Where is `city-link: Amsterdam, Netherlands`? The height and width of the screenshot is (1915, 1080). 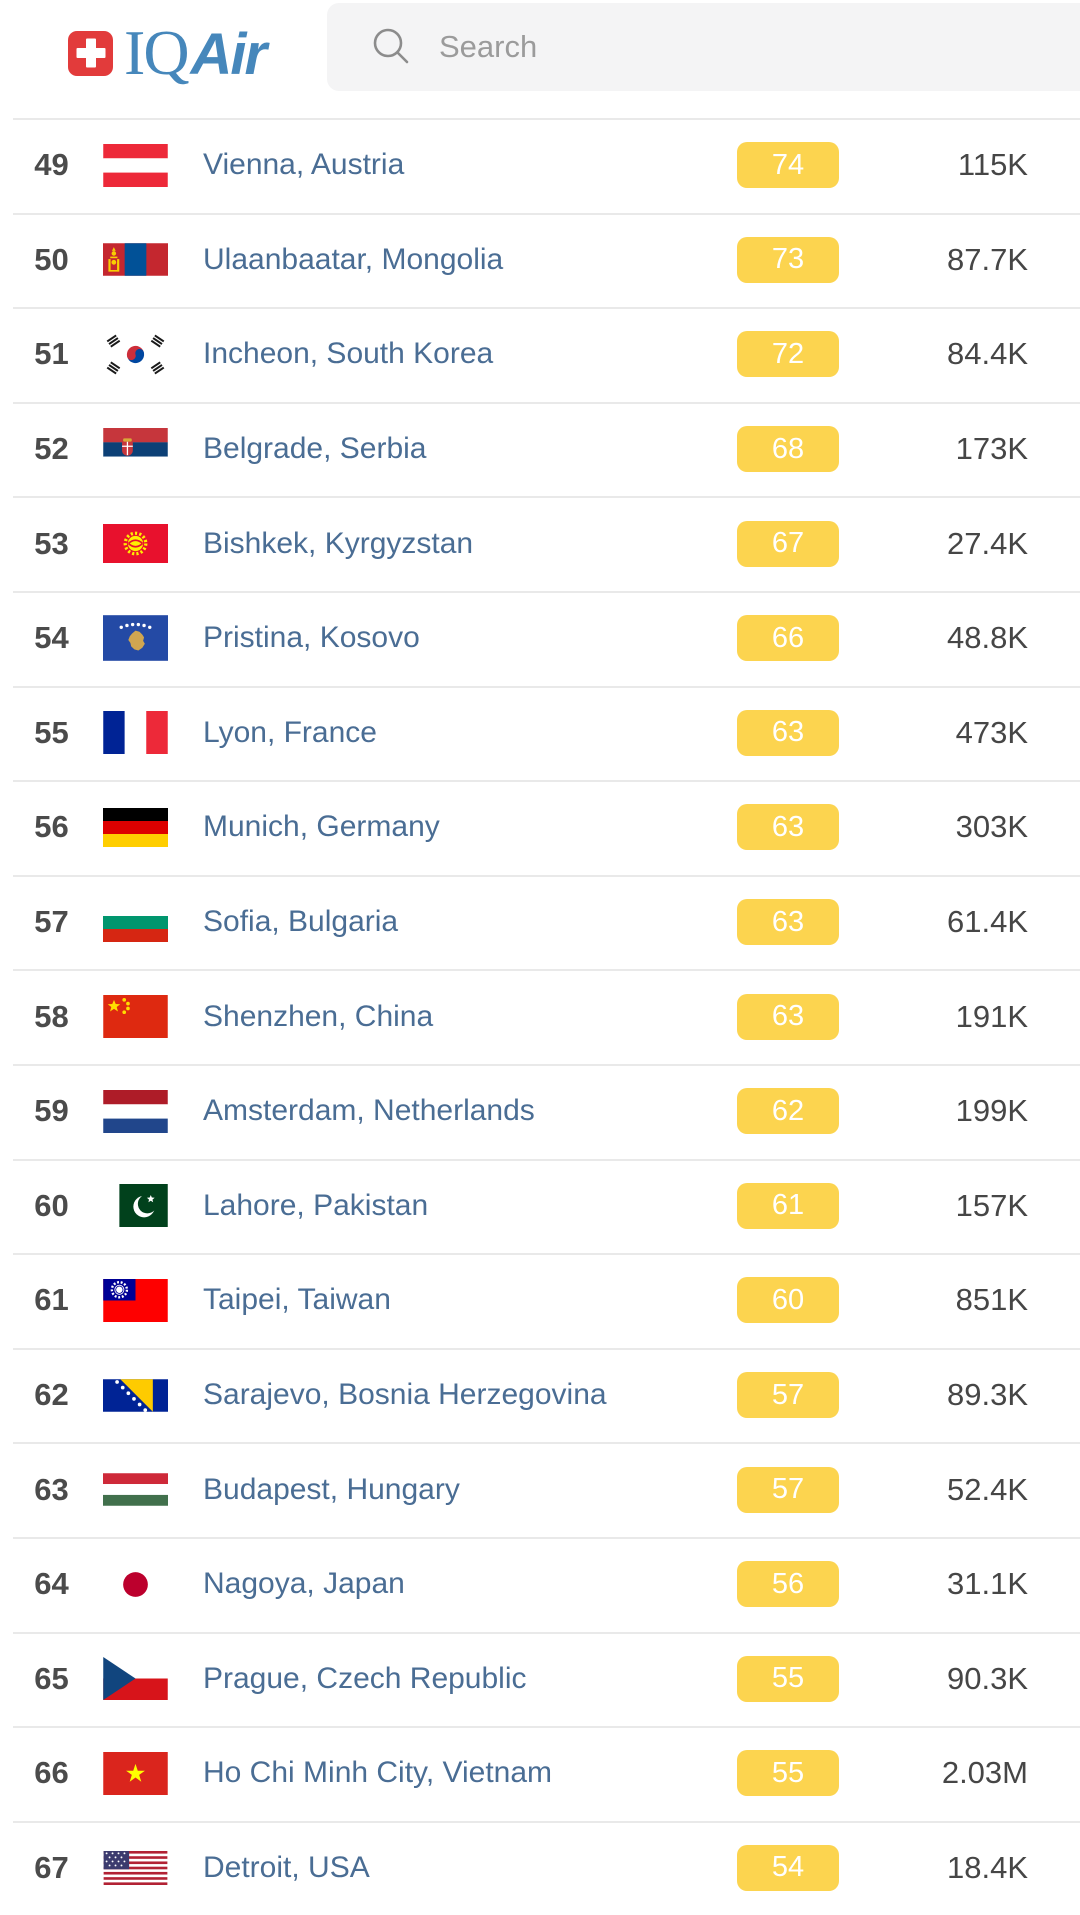
city-link: Amsterdam, Netherlands is located at coordinates (369, 1111).